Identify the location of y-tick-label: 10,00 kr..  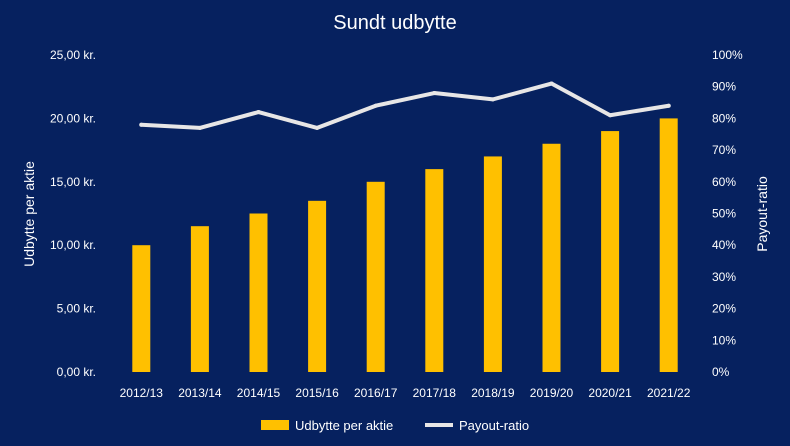
(73, 245).